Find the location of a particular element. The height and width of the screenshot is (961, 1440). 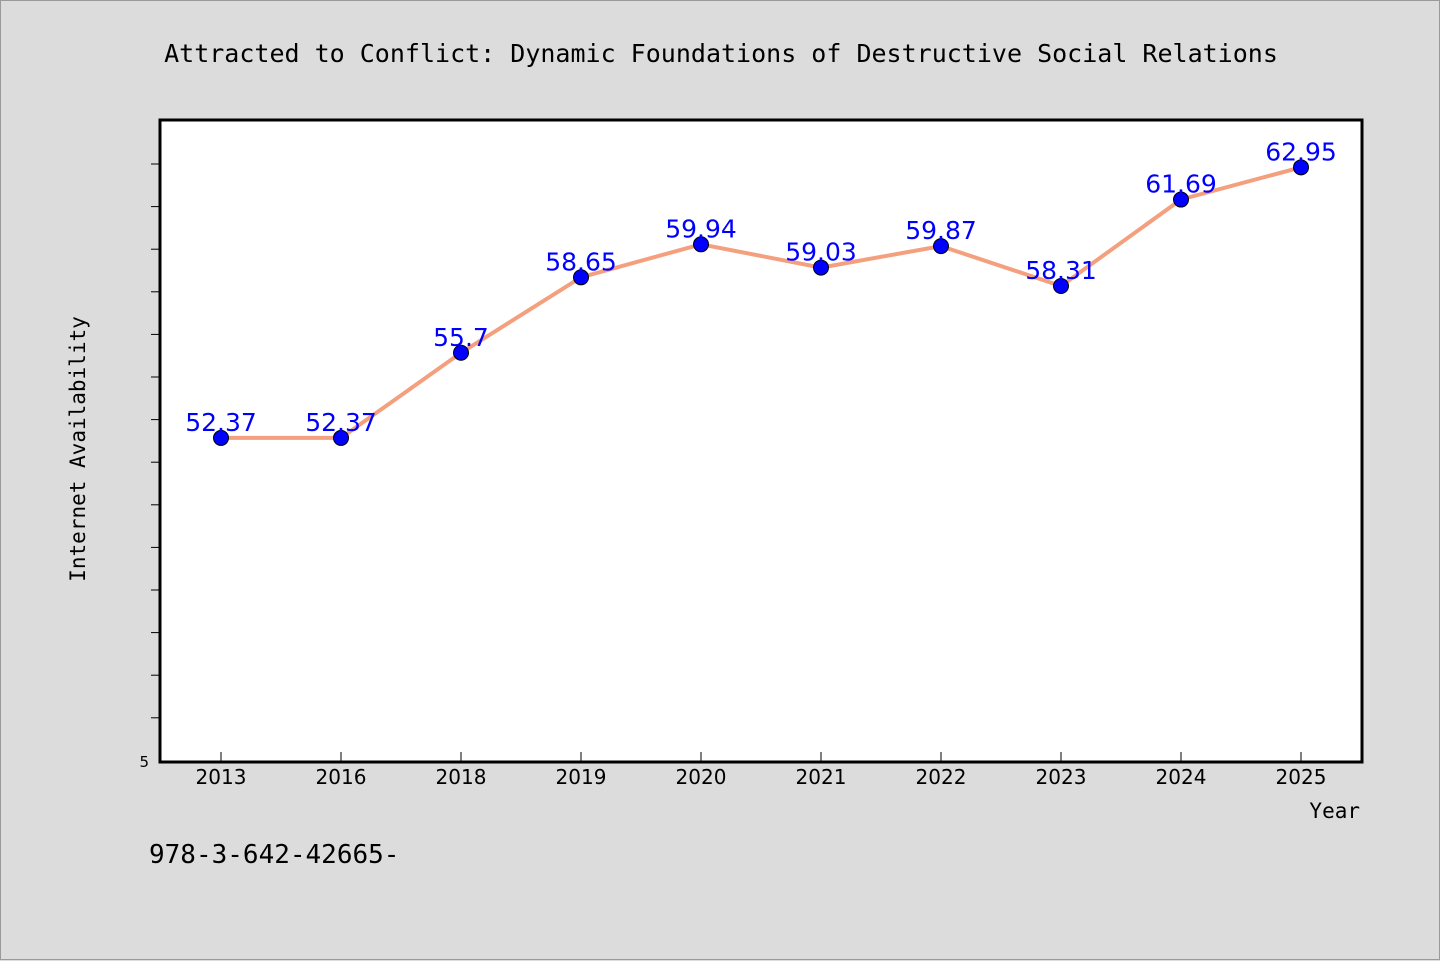

y-axis-label: Internet Availability is located at coordinates (78, 449).